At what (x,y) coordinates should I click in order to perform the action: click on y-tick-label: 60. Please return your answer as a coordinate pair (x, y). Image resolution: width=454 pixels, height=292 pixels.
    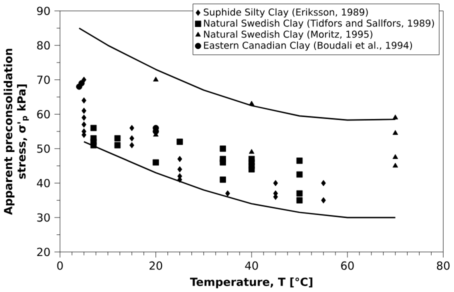
    Looking at the image, I should click on (43, 114).